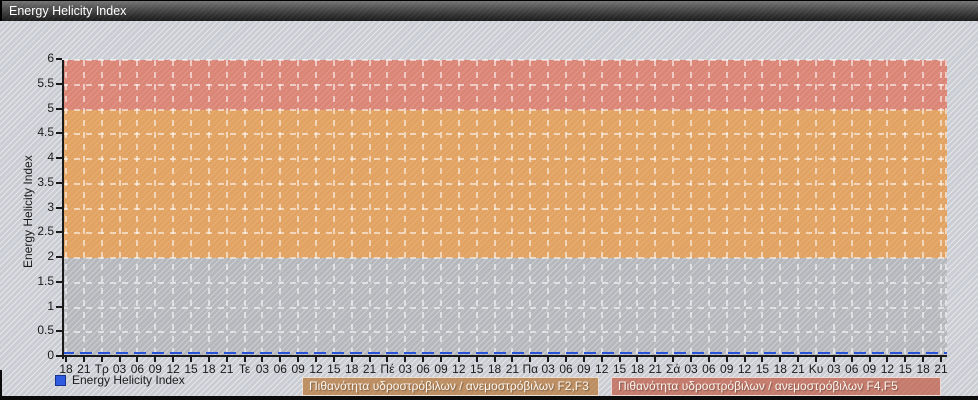 The image size is (978, 400). What do you see at coordinates (504, 353) in the screenshot?
I see `ehi-series-line` at bounding box center [504, 353].